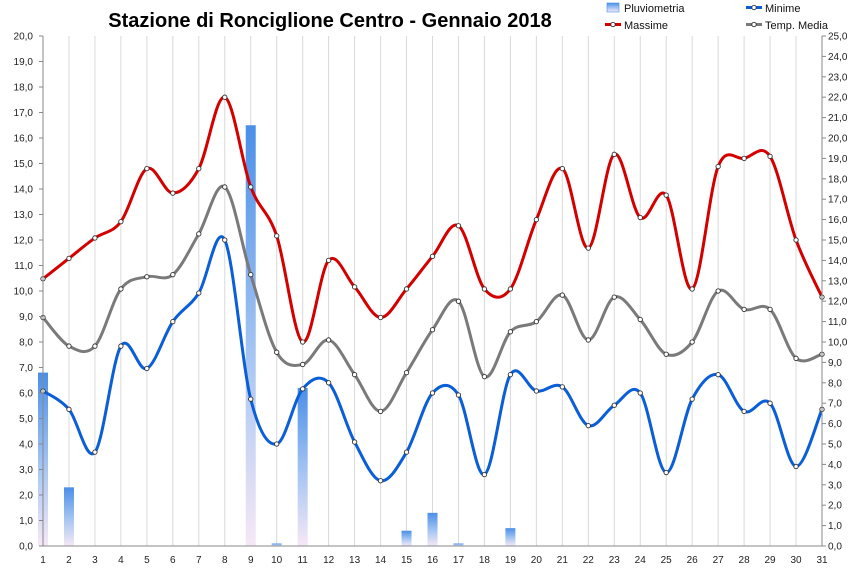 This screenshot has height=578, width=864. Describe the element at coordinates (719, 560) in the screenshot. I see `x-tick-label: 27` at that location.